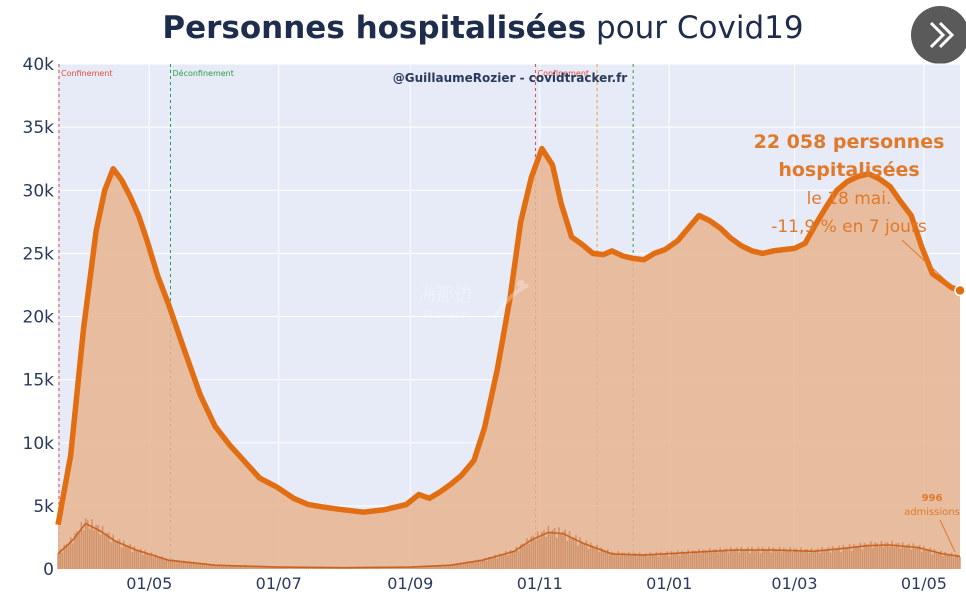 The image size is (966, 605). I want to click on y-tick-label: 5k, so click(43, 507).